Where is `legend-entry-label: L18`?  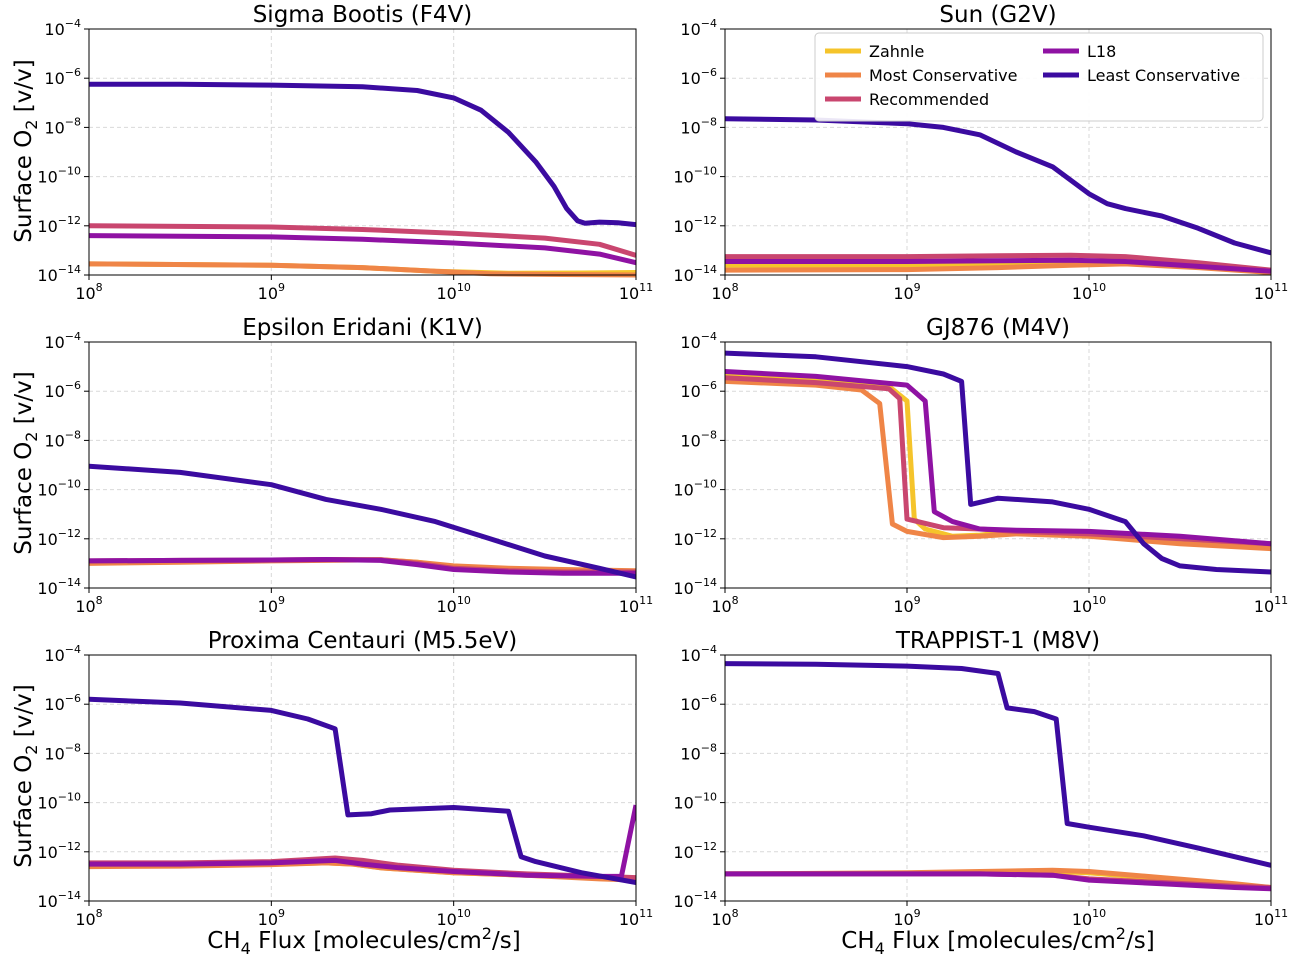 legend-entry-label: L18 is located at coordinates (1101, 51).